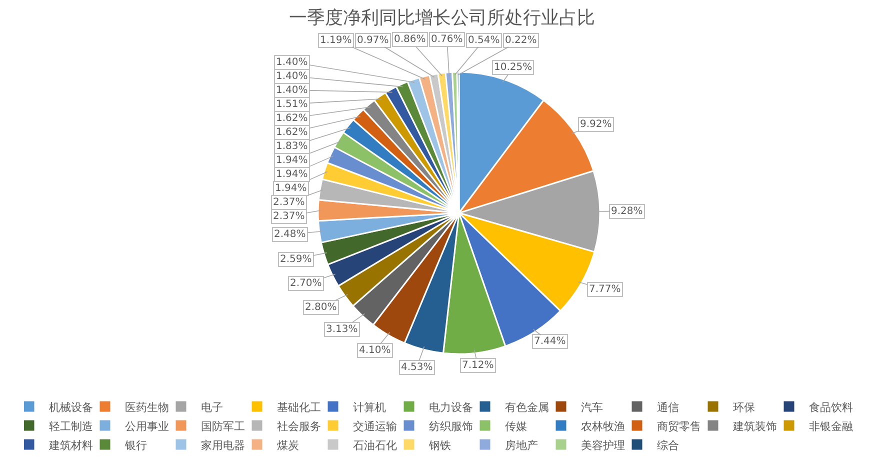 Image resolution: width=884 pixels, height=463 pixels. Describe the element at coordinates (373, 40) in the screenshot. I see `data-label: 0.97%` at that location.